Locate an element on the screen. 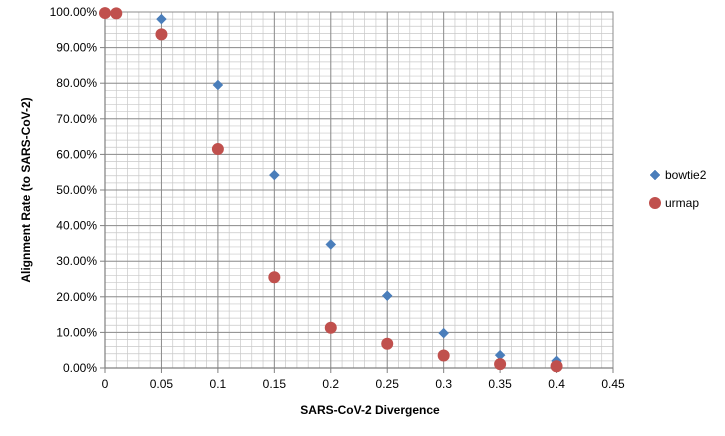 This screenshot has width=725, height=436. y-tick-label: 50.00% is located at coordinates (76, 190).